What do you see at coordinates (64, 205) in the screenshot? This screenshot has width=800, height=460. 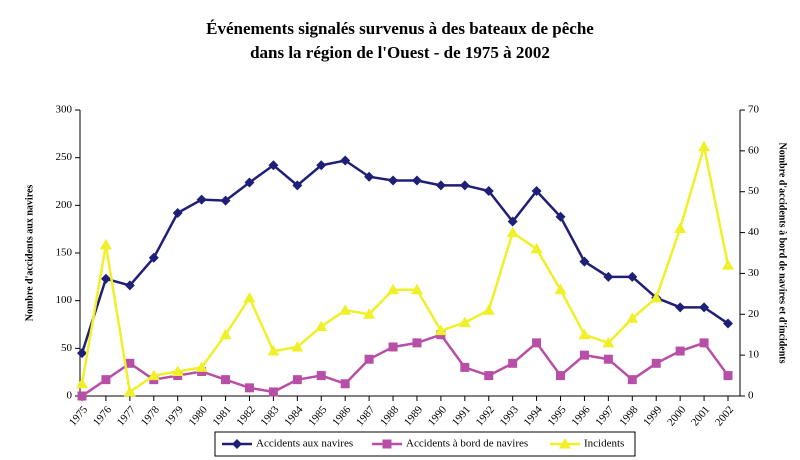 I see `y-tick-label: 200` at bounding box center [64, 205].